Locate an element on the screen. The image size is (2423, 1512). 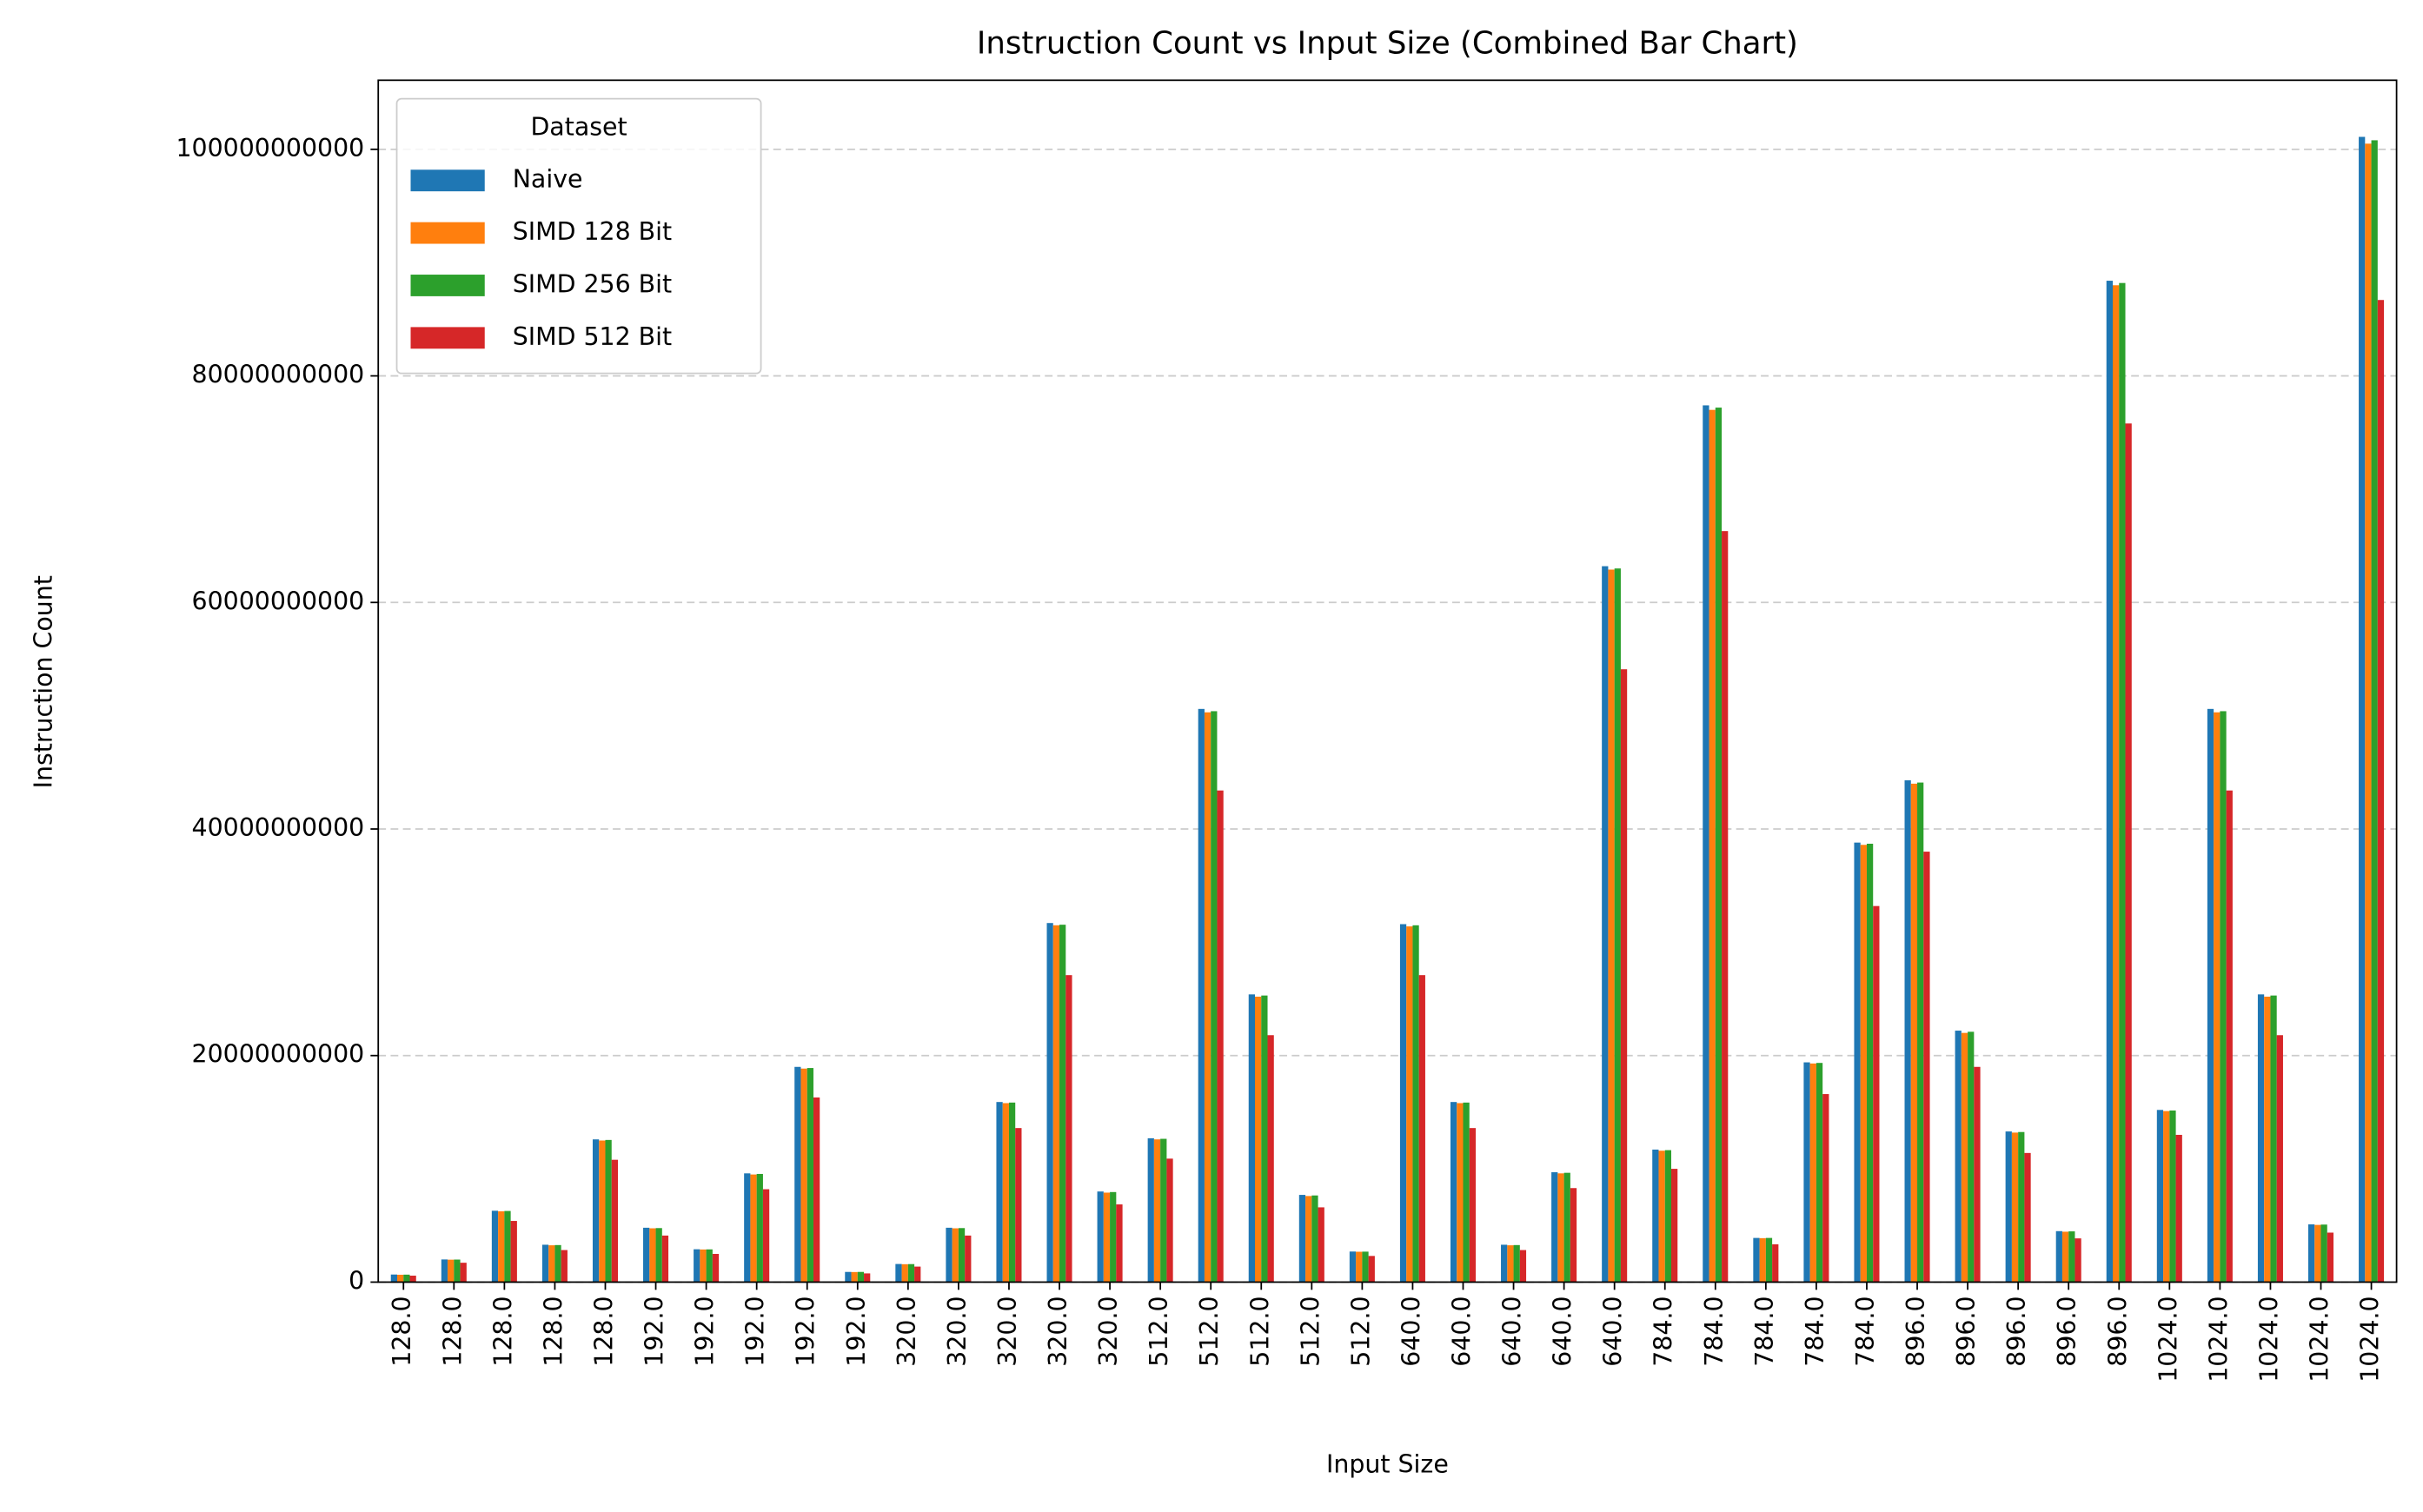
legend-label: SIMD 128 Bit is located at coordinates (593, 231).